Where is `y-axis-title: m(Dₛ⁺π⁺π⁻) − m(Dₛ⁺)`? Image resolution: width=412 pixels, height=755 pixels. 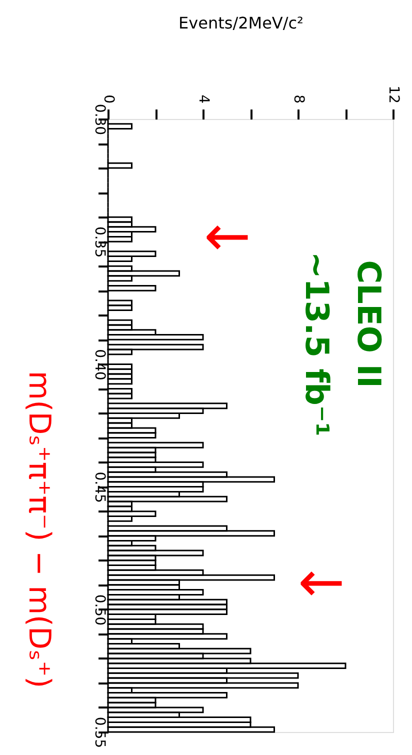
y-axis-title: m(Dₛ⁺π⁺π⁻) − m(Dₛ⁺) is located at coordinates (39, 529).